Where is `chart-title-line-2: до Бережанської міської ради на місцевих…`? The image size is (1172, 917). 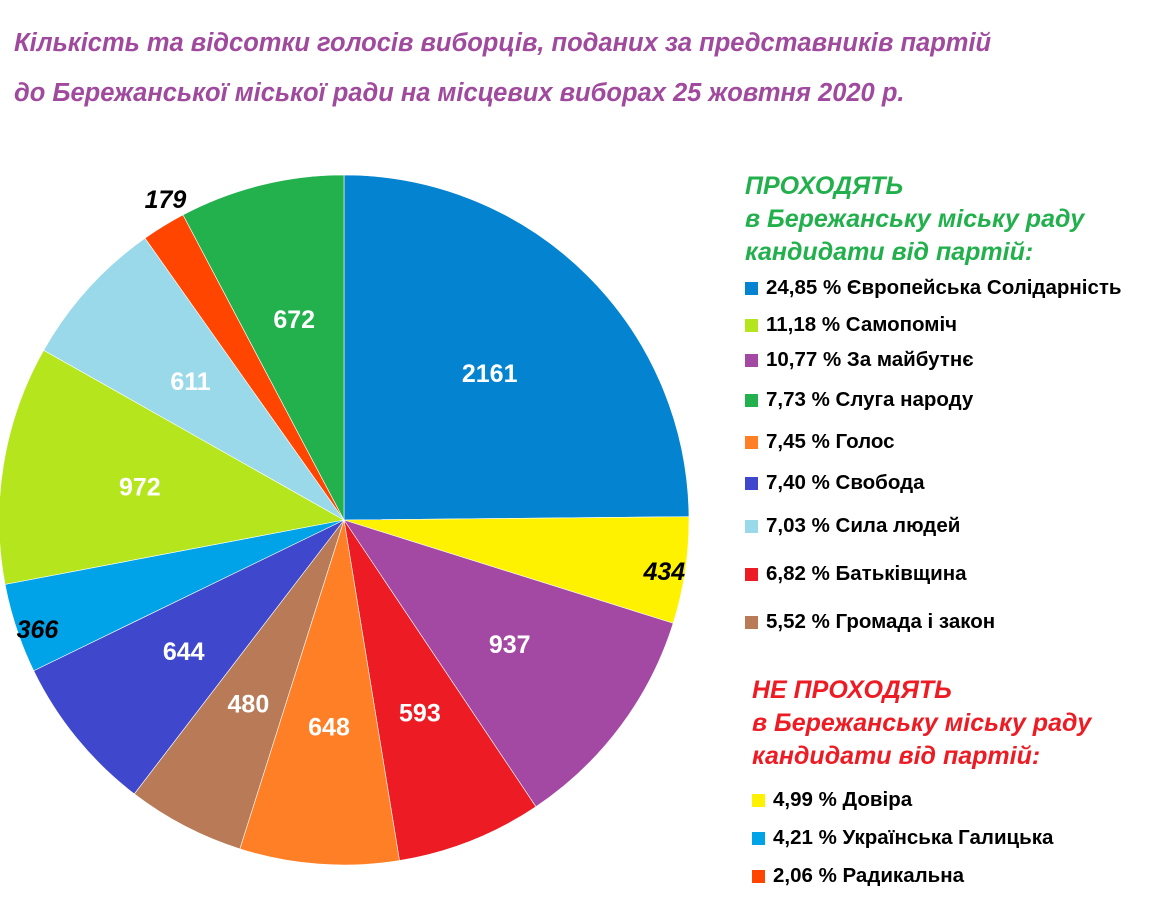 chart-title-line-2: до Бережанської міської ради на місцевих… is located at coordinates (459, 93).